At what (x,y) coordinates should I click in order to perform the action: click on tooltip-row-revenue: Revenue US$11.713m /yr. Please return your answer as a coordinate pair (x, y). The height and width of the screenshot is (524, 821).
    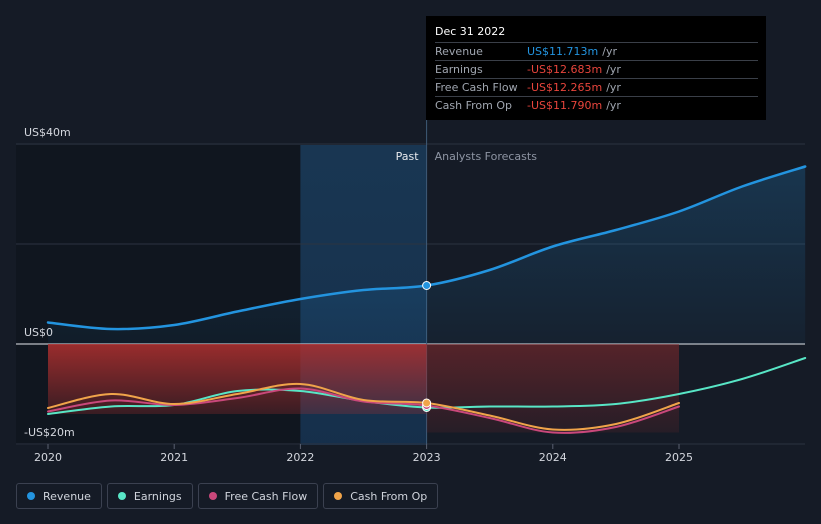
    Looking at the image, I should click on (596, 51).